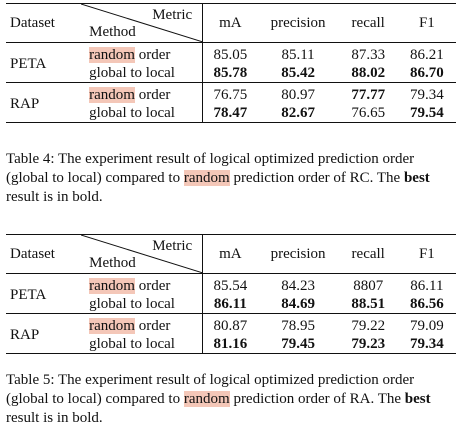 Image resolution: width=461 pixels, height=433 pixels. What do you see at coordinates (427, 304) in the screenshot?
I see `value-cell-bold: 86.56` at bounding box center [427, 304].